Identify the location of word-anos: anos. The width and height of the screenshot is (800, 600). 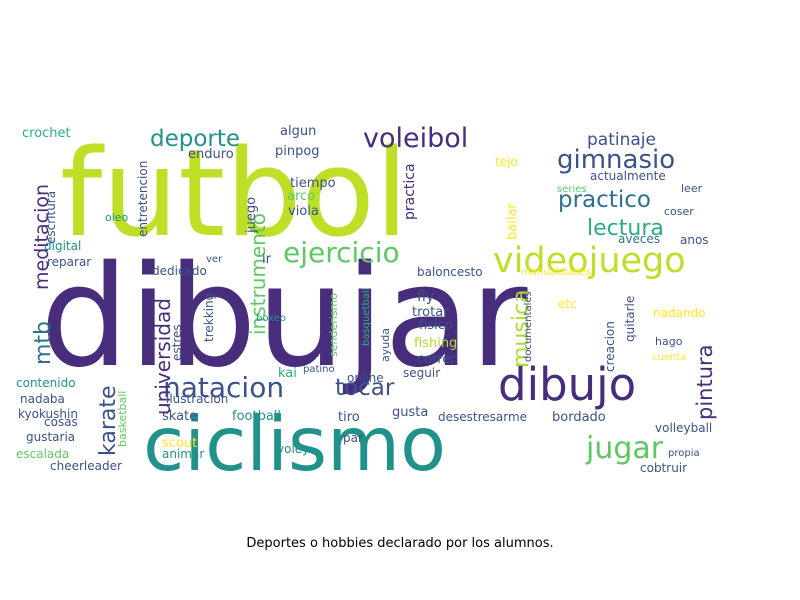
(694, 240).